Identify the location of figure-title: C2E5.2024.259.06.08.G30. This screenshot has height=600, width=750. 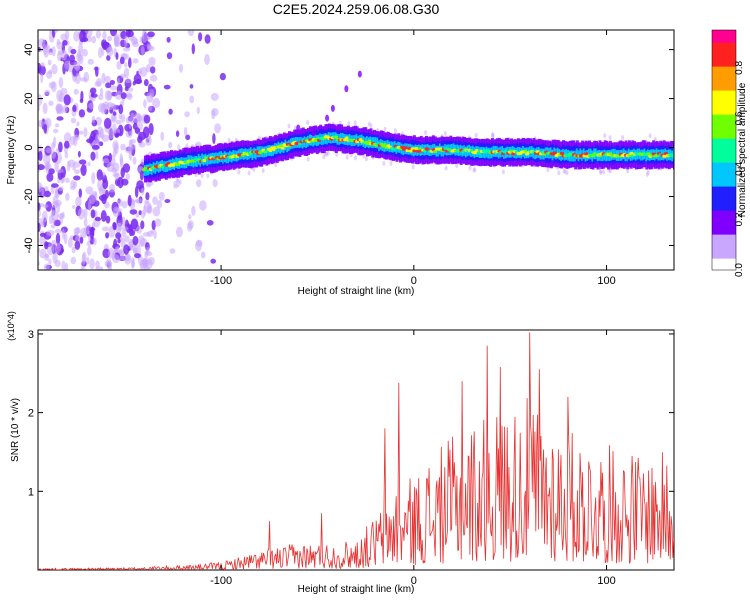
(356, 9).